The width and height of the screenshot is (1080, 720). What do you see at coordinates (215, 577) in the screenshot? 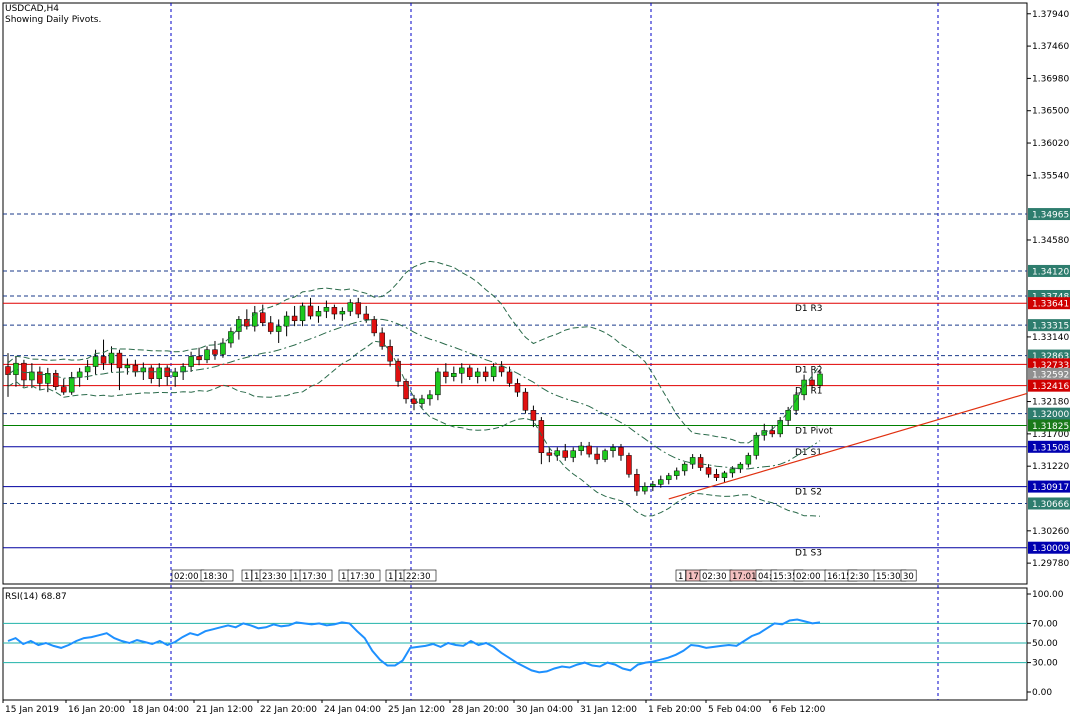
I see `session-marker-label: 18:30` at bounding box center [215, 577].